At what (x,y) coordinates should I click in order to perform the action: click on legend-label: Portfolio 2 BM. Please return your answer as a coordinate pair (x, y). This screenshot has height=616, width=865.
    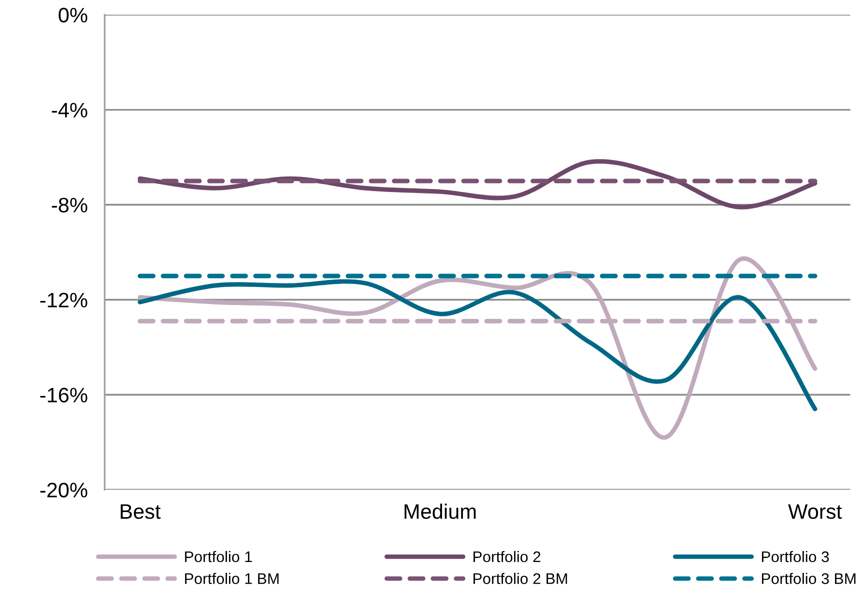
    Looking at the image, I should click on (520, 578).